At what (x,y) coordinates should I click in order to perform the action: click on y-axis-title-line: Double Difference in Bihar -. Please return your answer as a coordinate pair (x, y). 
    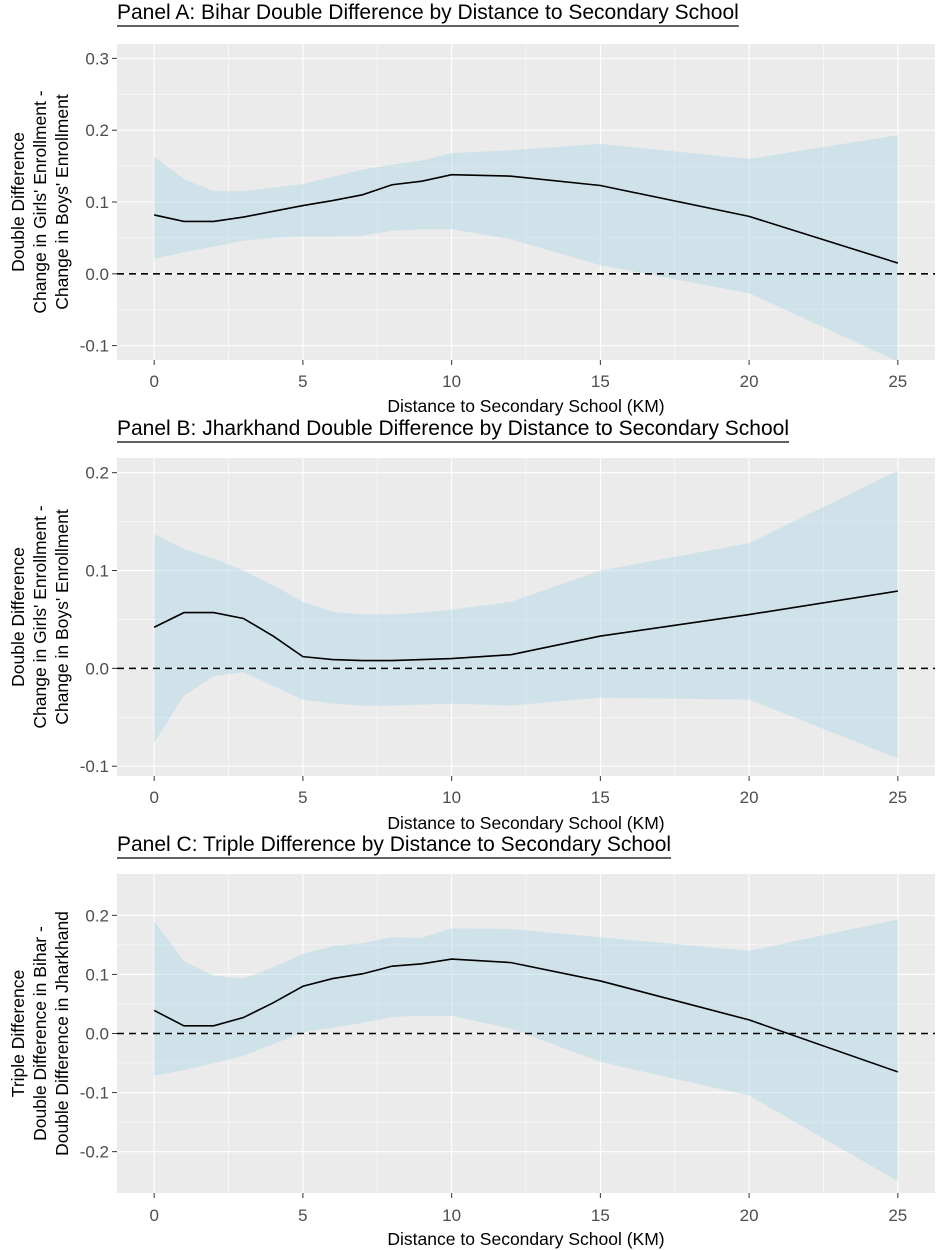
    Looking at the image, I should click on (40, 1033).